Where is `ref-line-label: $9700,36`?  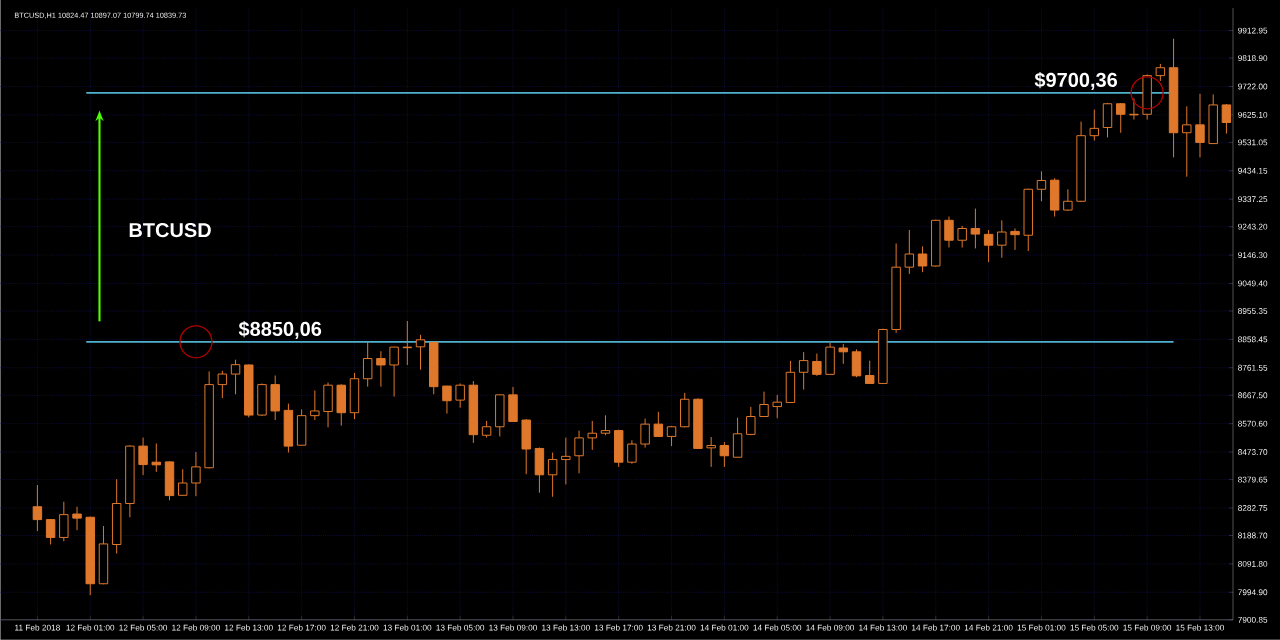
ref-line-label: $9700,36 is located at coordinates (1076, 81).